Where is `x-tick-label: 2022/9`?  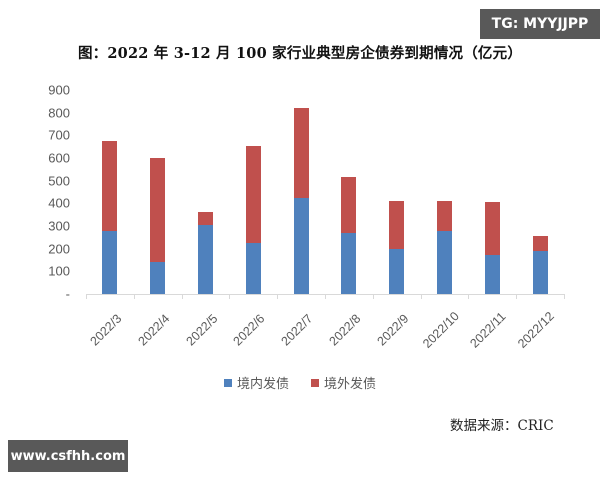 x-tick-label: 2022/9 is located at coordinates (393, 330).